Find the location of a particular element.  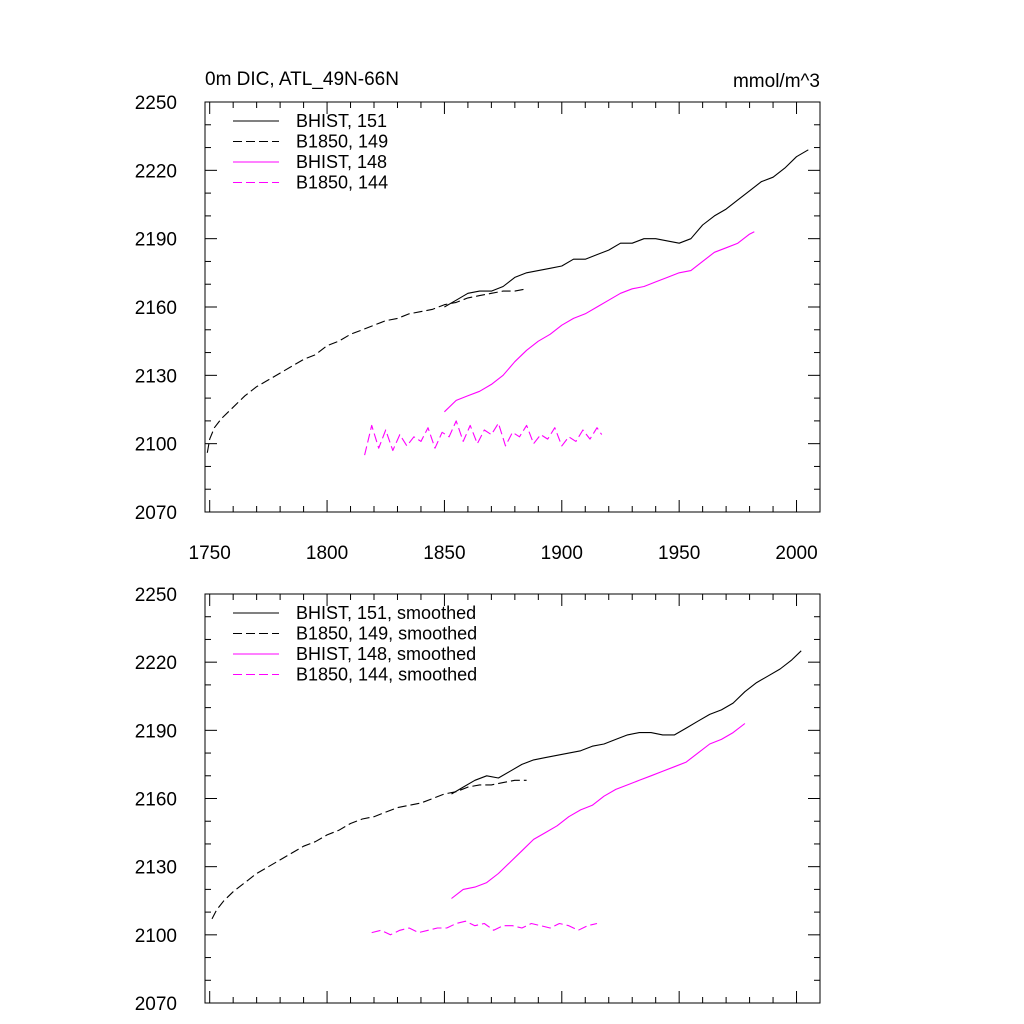

x-tick-label: 1950 is located at coordinates (679, 553).